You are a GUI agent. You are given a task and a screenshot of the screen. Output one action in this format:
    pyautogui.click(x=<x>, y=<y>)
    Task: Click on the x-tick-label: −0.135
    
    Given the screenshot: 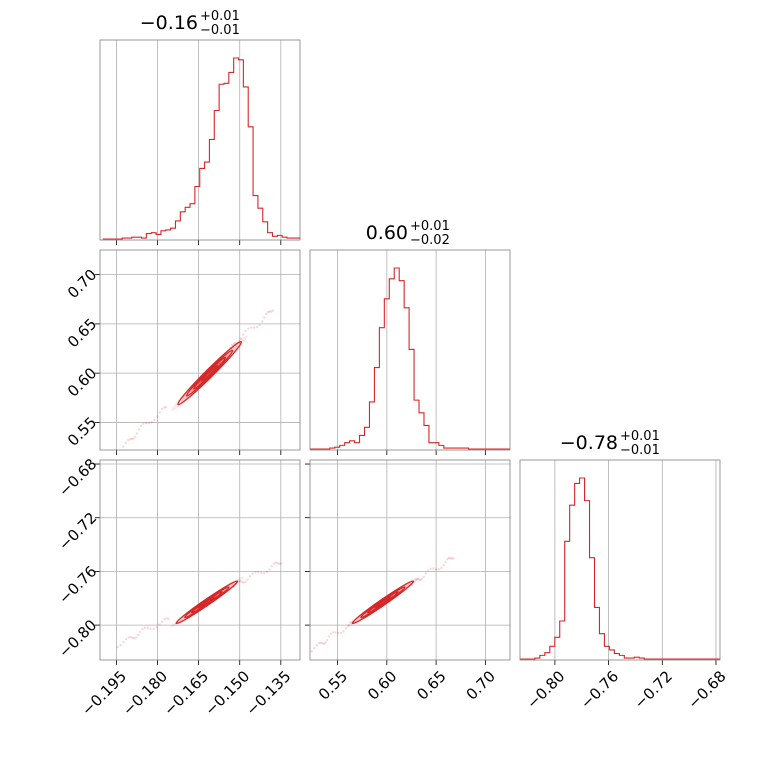 What is the action you would take?
    pyautogui.click(x=268, y=693)
    